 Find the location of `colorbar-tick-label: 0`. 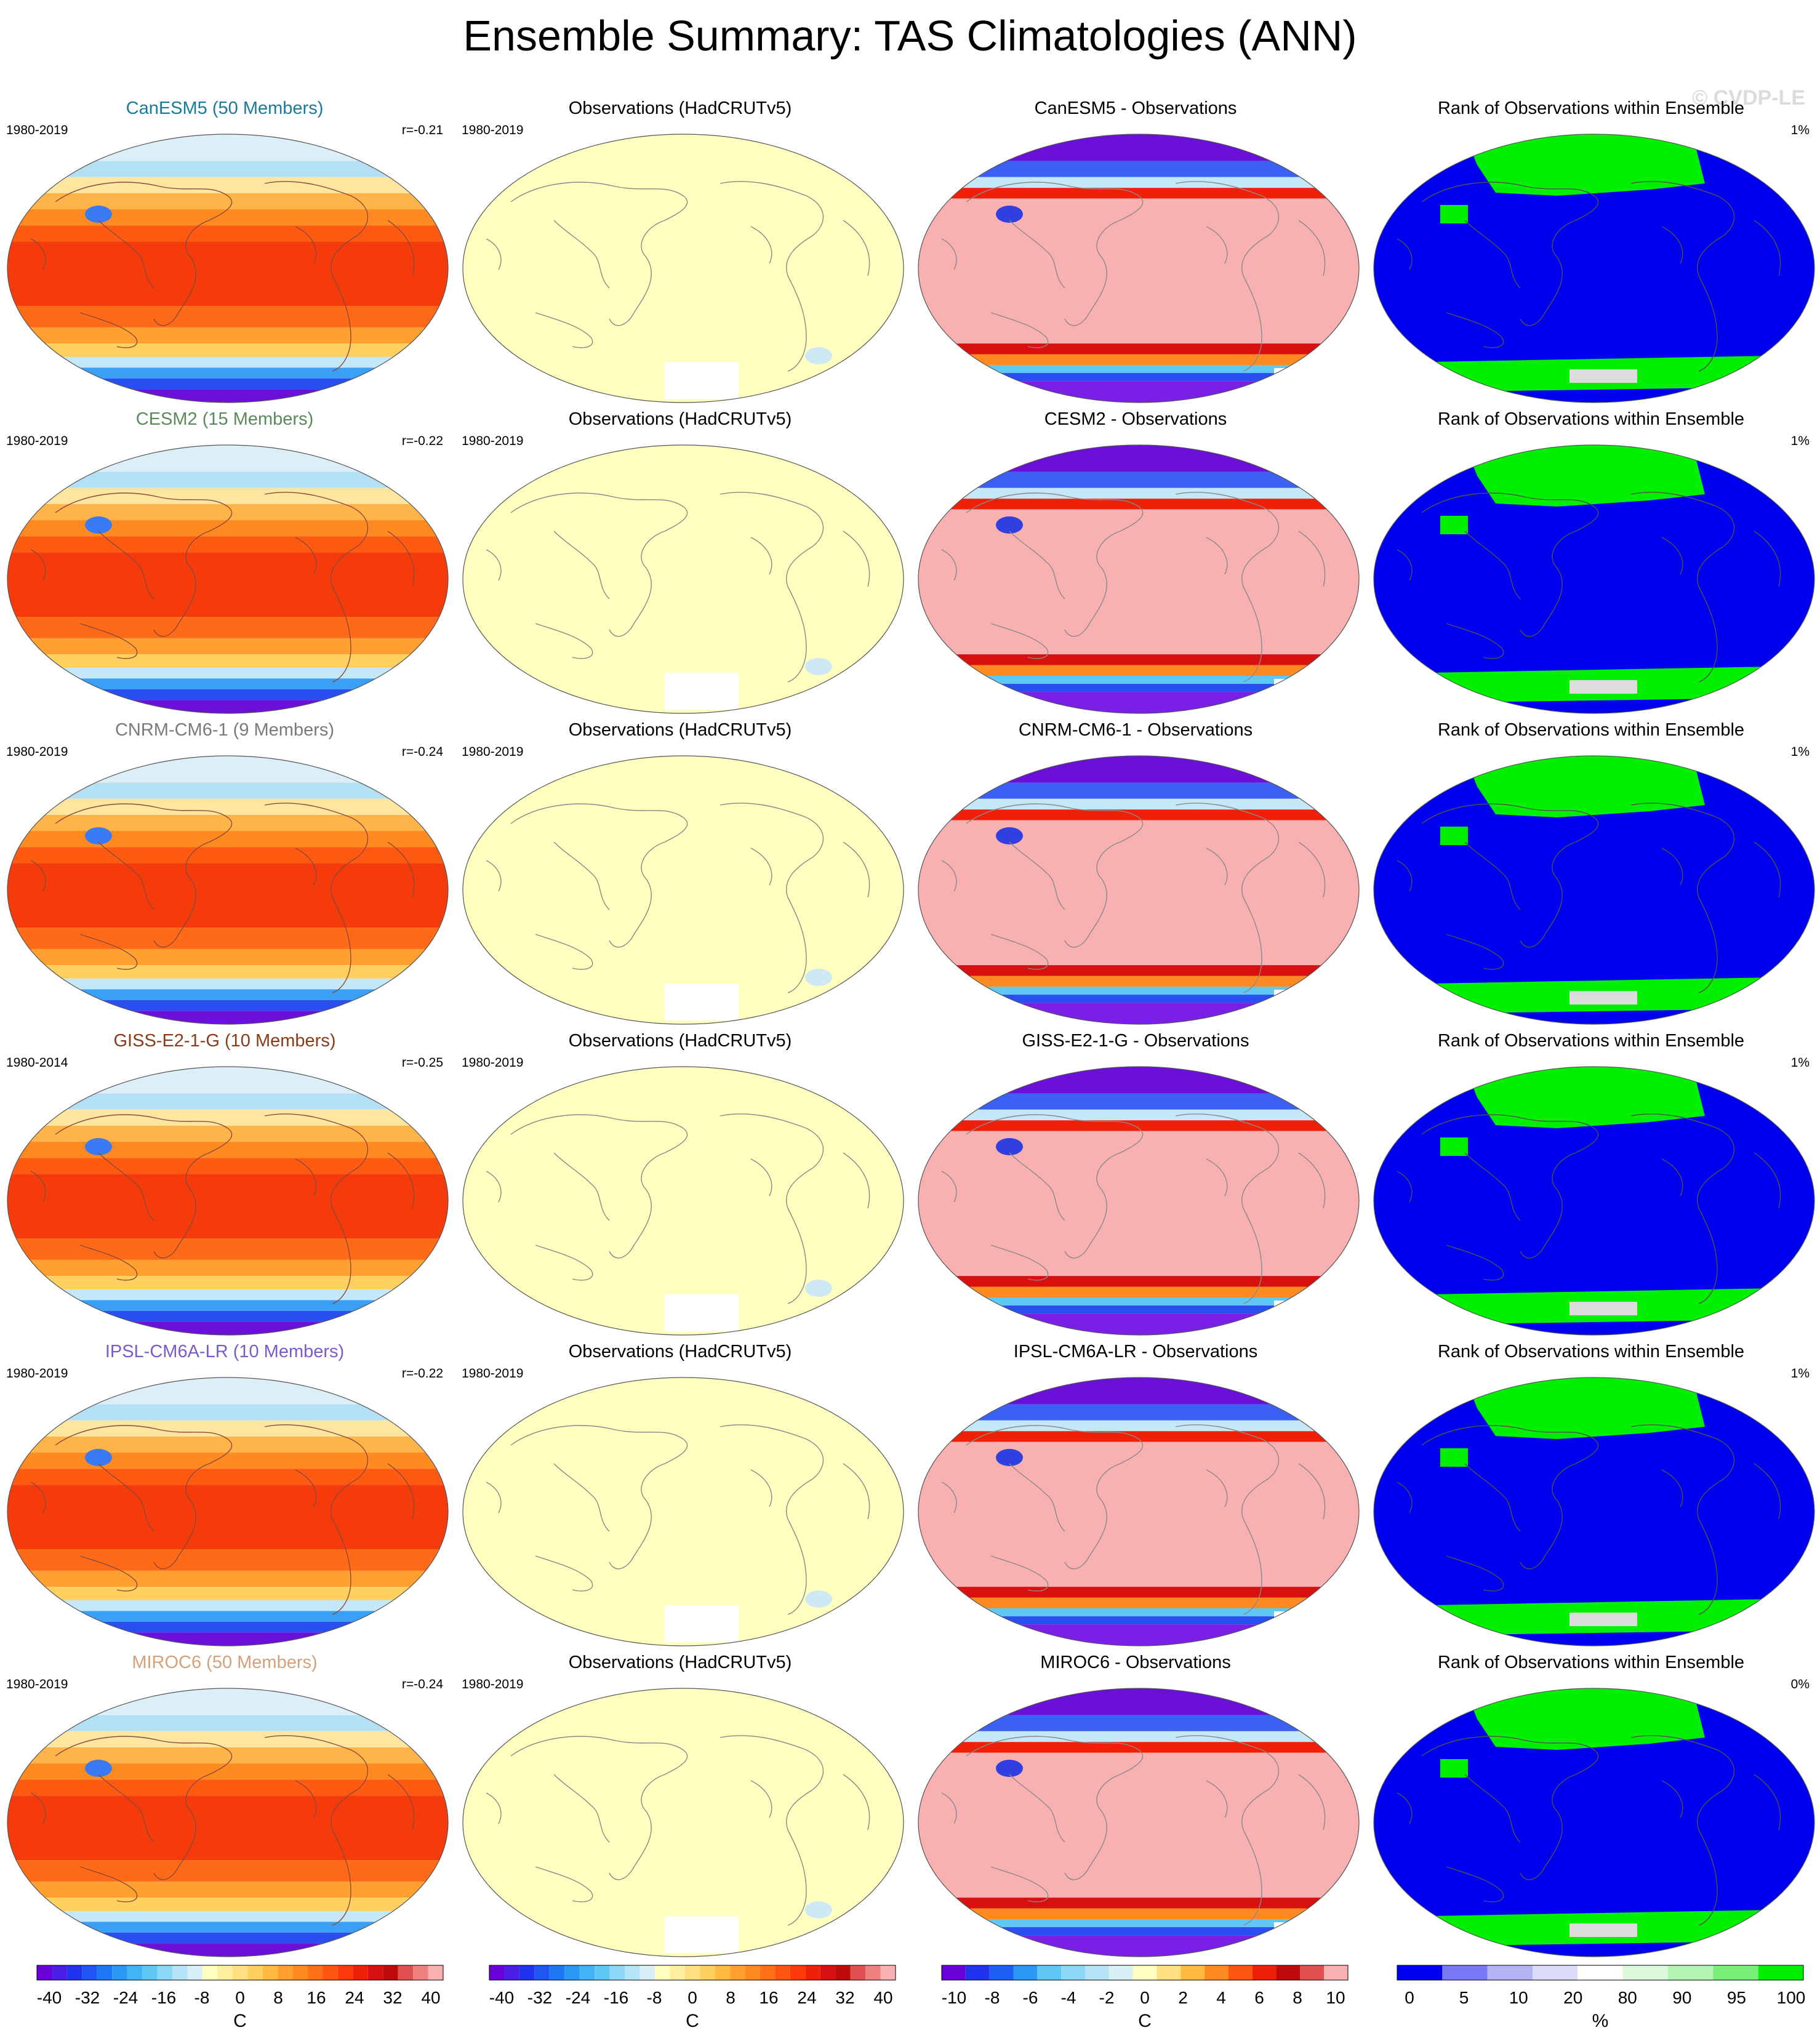

colorbar-tick-label: 0 is located at coordinates (240, 1998).